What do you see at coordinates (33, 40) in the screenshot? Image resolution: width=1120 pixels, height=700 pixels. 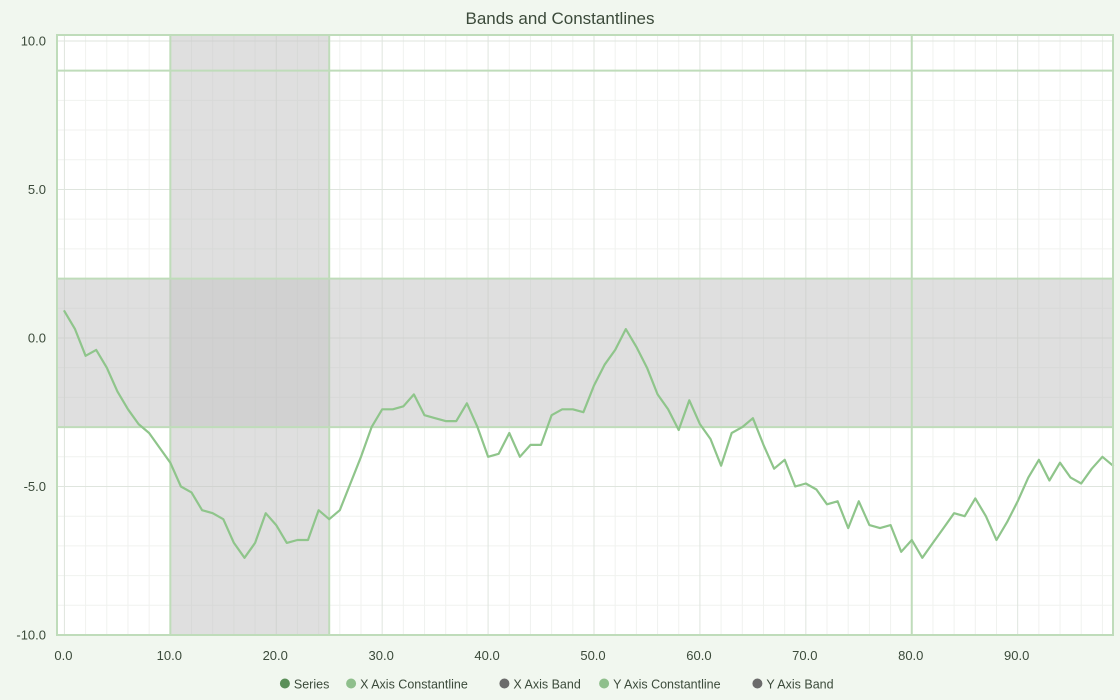 I see `y-tick-label: 10.0` at bounding box center [33, 40].